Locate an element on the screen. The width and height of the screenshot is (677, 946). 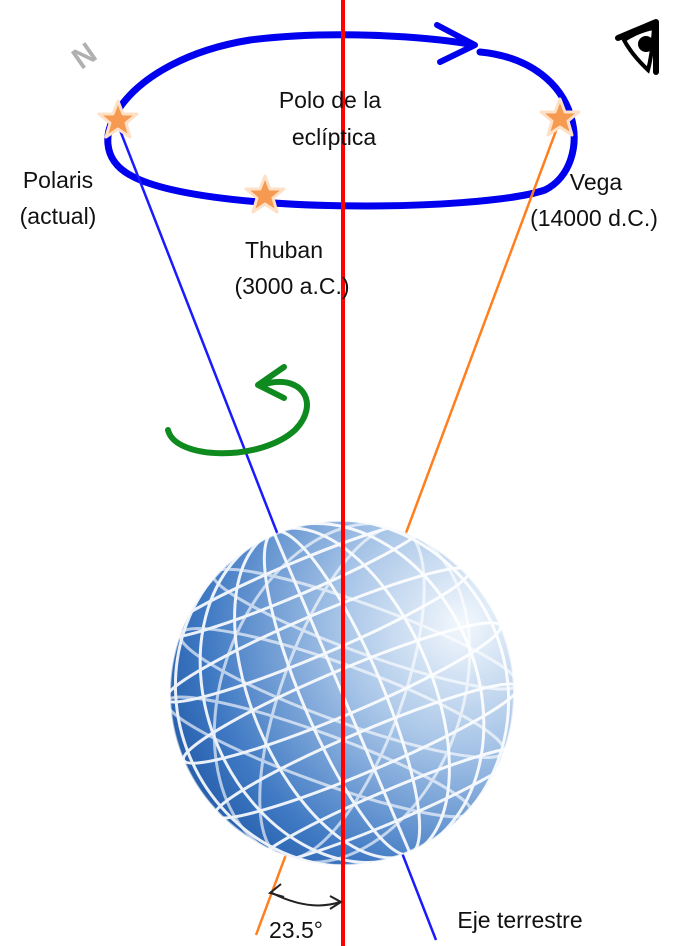
precession-orbit is located at coordinates (341, 120).